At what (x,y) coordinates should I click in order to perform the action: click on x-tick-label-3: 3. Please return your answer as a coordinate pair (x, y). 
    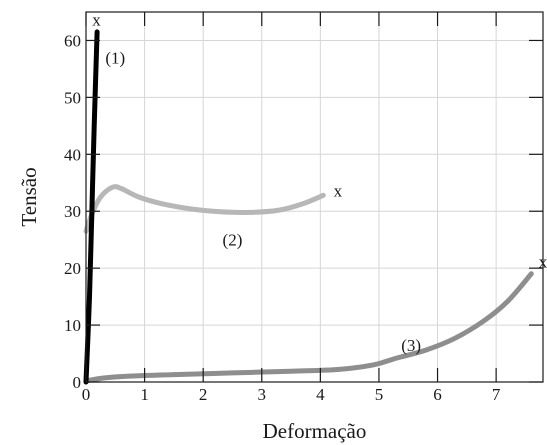
    Looking at the image, I should click on (262, 394).